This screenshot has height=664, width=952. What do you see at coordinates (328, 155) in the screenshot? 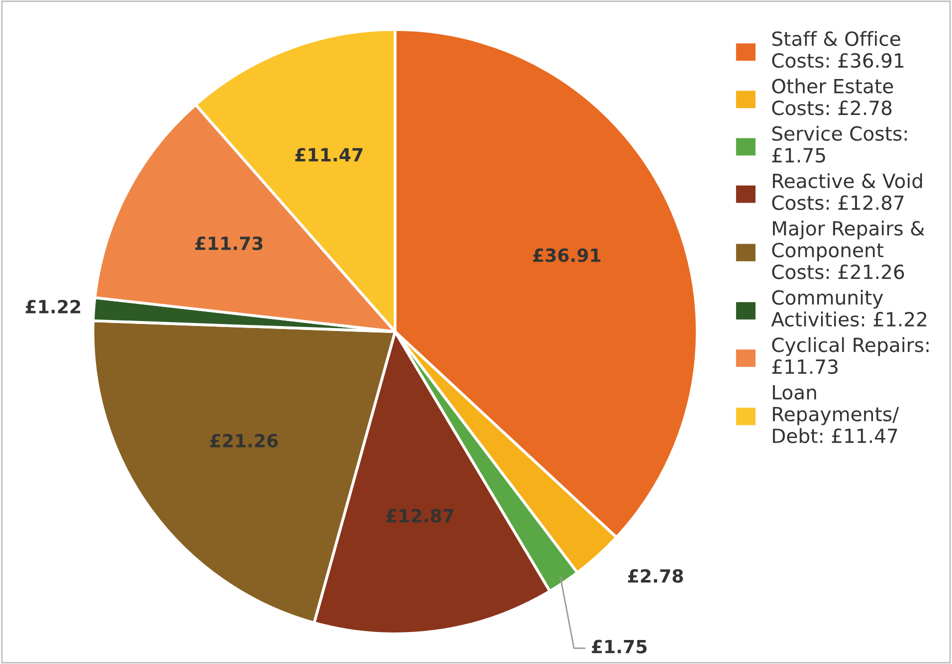
I see `data-label: £11.47` at bounding box center [328, 155].